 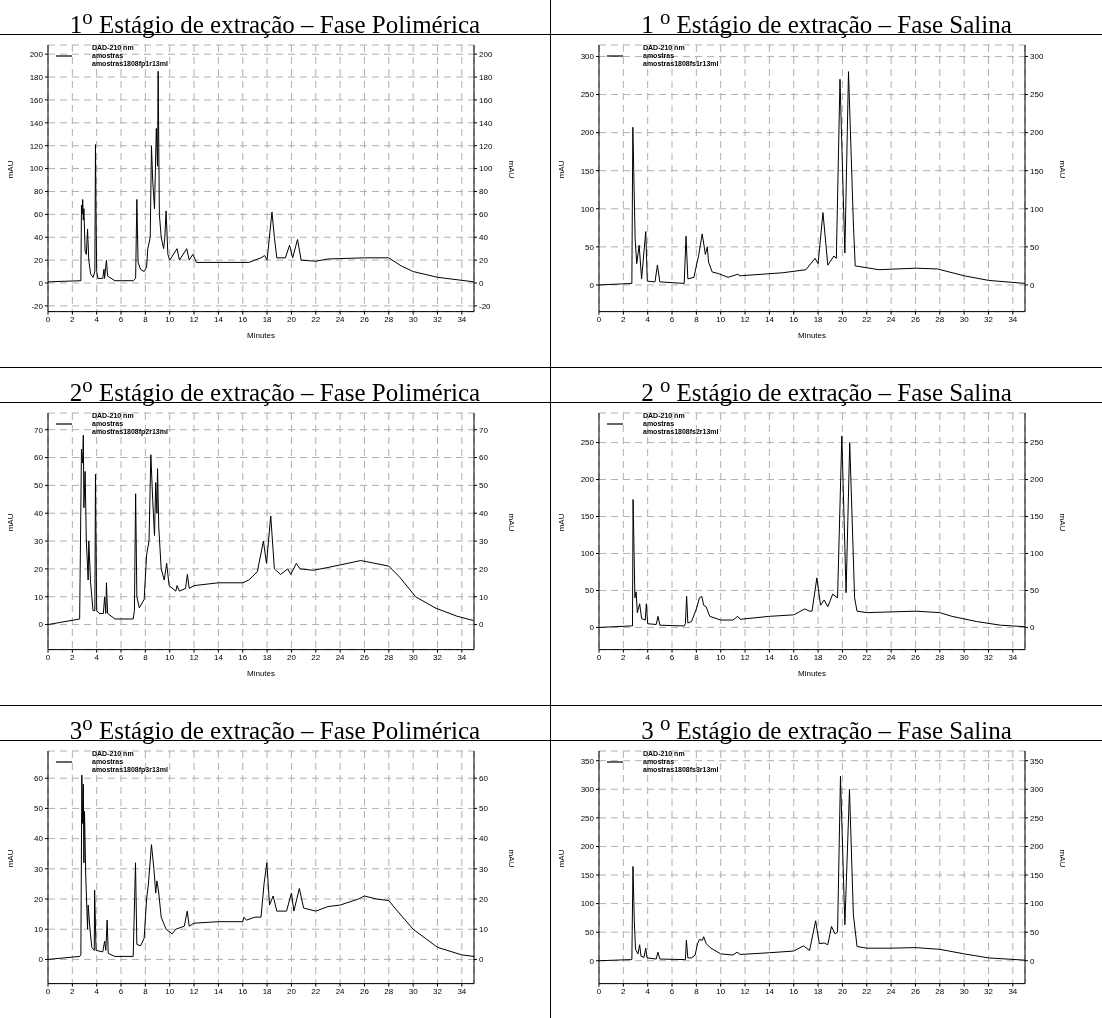 What do you see at coordinates (39, 192) in the screenshot?
I see `y-tick-label: 80` at bounding box center [39, 192].